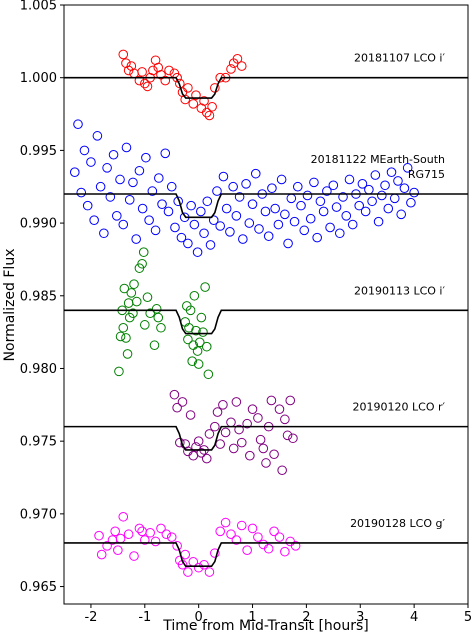  I want to click on series-label: 20190120 LCO r′, so click(399, 407).